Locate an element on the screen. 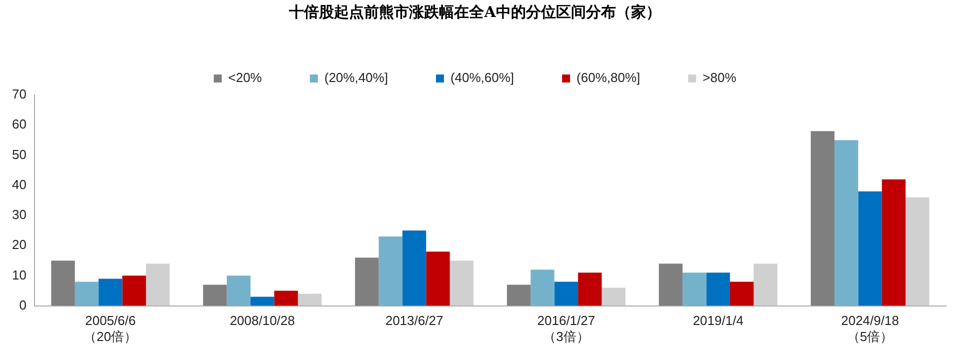  x-tick-label: 2013/6/27 is located at coordinates (414, 320).